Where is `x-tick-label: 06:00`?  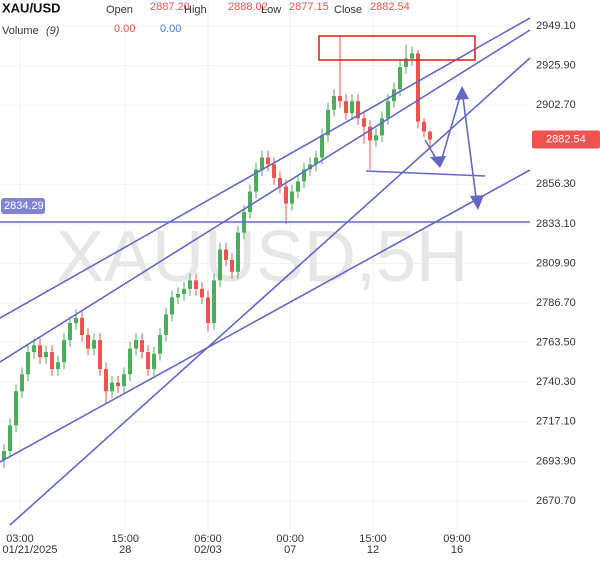 x-tick-label: 06:00 is located at coordinates (208, 539).